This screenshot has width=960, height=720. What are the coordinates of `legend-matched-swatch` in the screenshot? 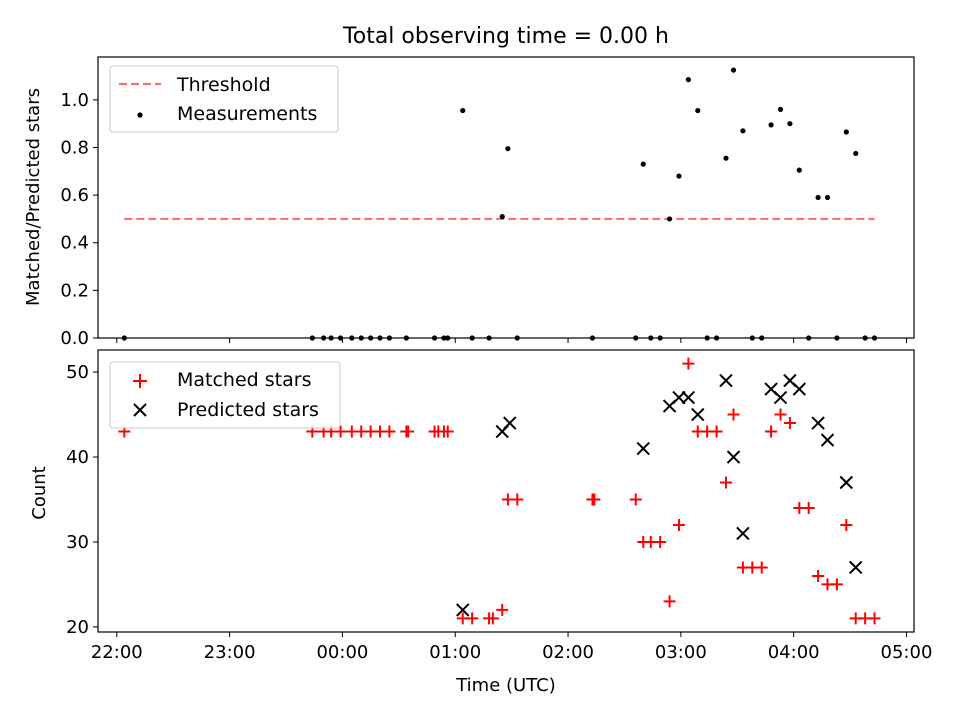 It's located at (140, 381).